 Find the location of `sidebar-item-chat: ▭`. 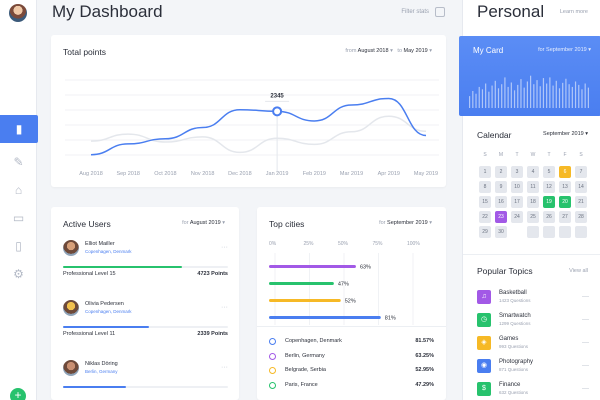

sidebar-item-chat: ▭ is located at coordinates (18, 218).